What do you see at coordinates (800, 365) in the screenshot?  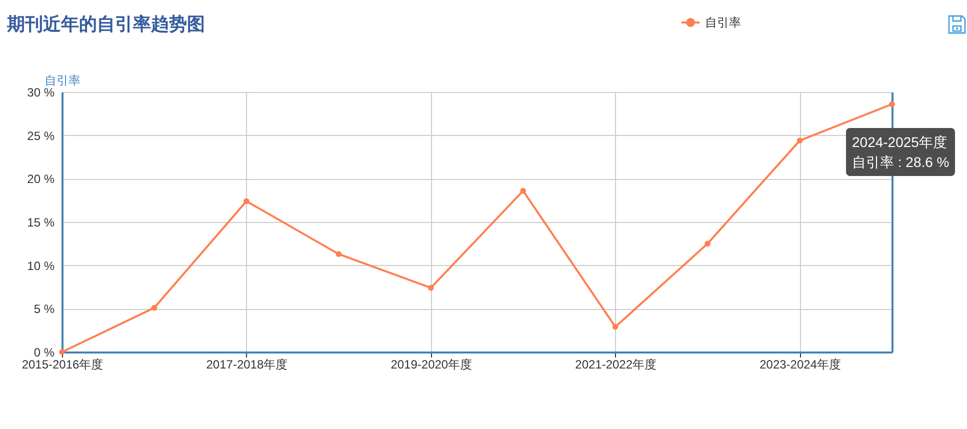 I see `x-tick-label: 2023-2024年度` at bounding box center [800, 365].